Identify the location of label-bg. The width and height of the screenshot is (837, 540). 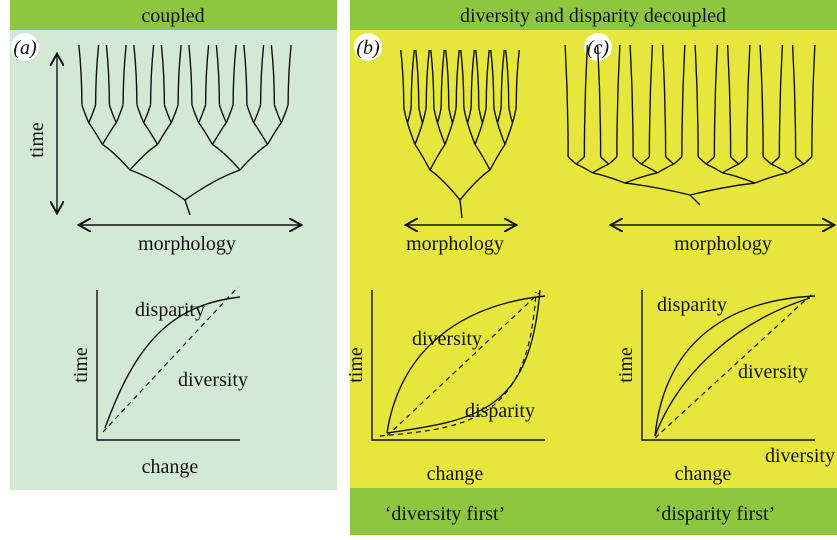
(25, 47).